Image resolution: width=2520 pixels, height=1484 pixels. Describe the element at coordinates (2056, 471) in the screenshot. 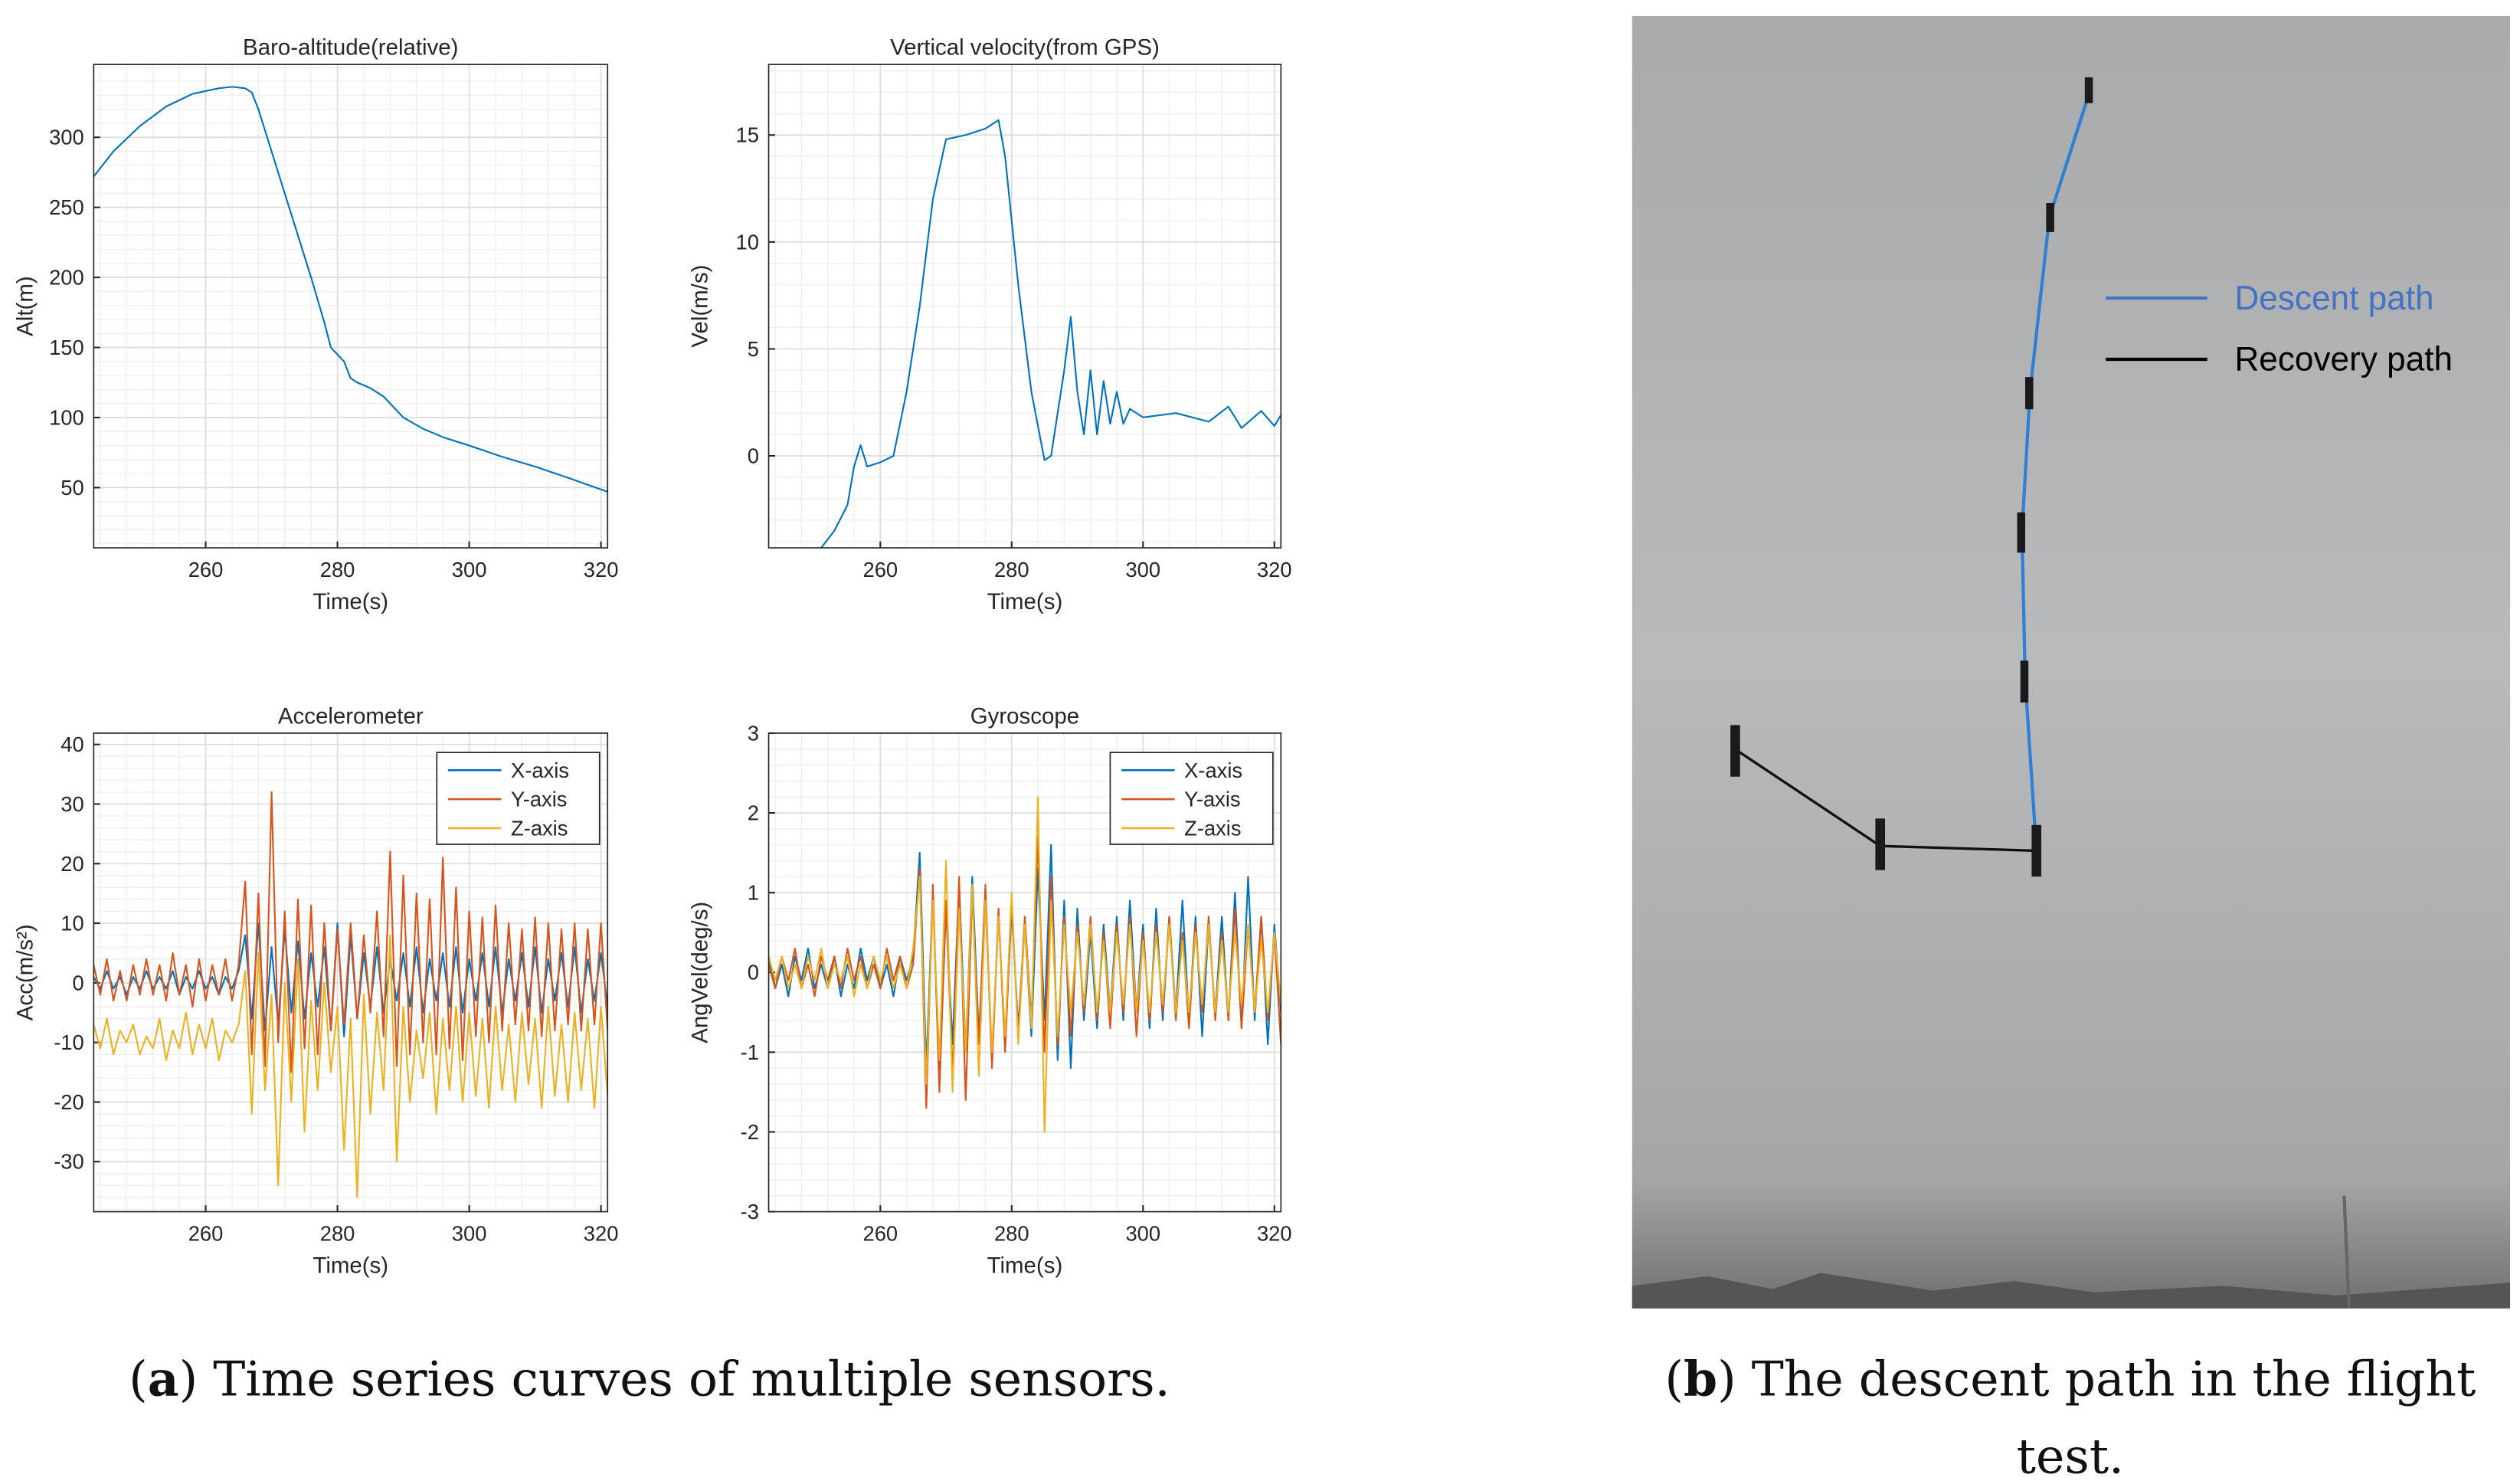

I see `descent-path` at that location.